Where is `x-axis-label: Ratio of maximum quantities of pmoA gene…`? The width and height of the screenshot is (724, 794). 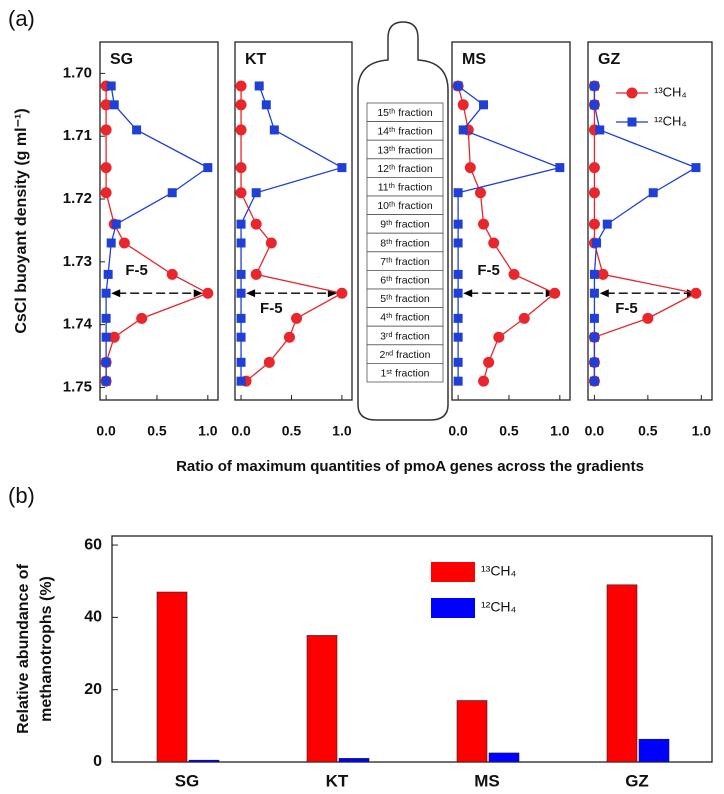 x-axis-label: Ratio of maximum quantities of pmoA gene… is located at coordinates (410, 466).